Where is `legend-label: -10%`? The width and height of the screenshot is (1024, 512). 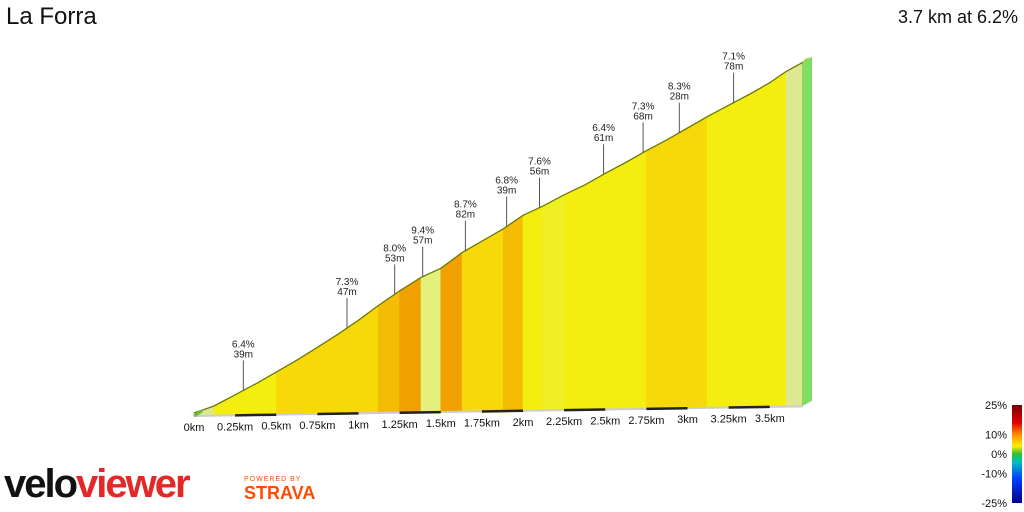 legend-label: -10% is located at coordinates (994, 475).